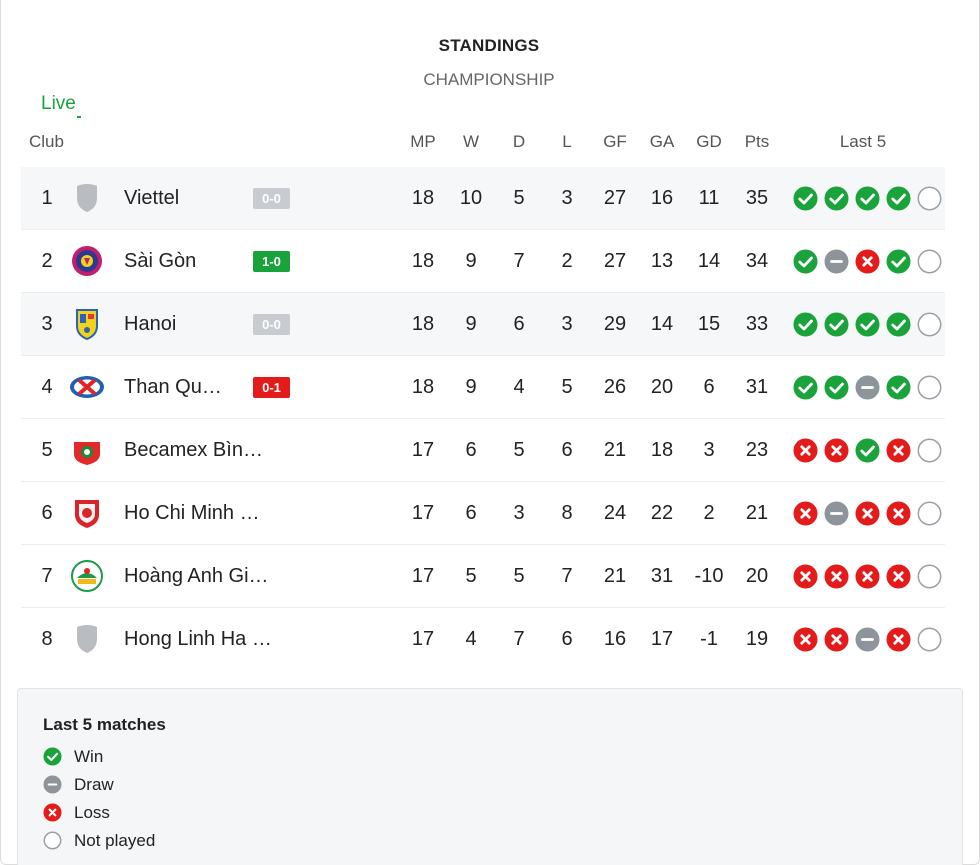 The height and width of the screenshot is (865, 980). Describe the element at coordinates (483, 576) in the screenshot. I see `table-row: 7 Hoàng Anh Gi… 17 5 5 7 21 31 -10 20` at that location.